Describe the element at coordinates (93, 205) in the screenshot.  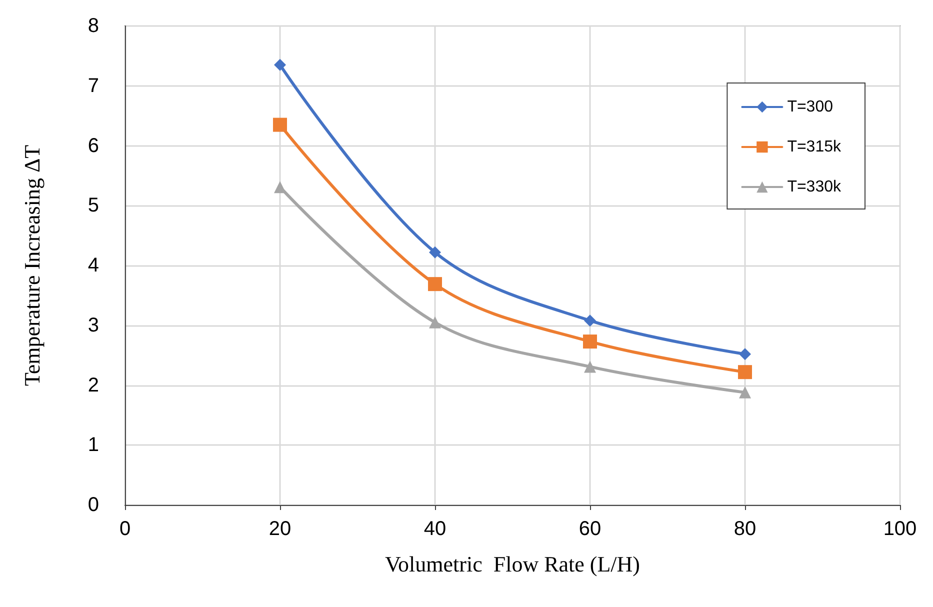
I see `y-tick-label: 5` at that location.